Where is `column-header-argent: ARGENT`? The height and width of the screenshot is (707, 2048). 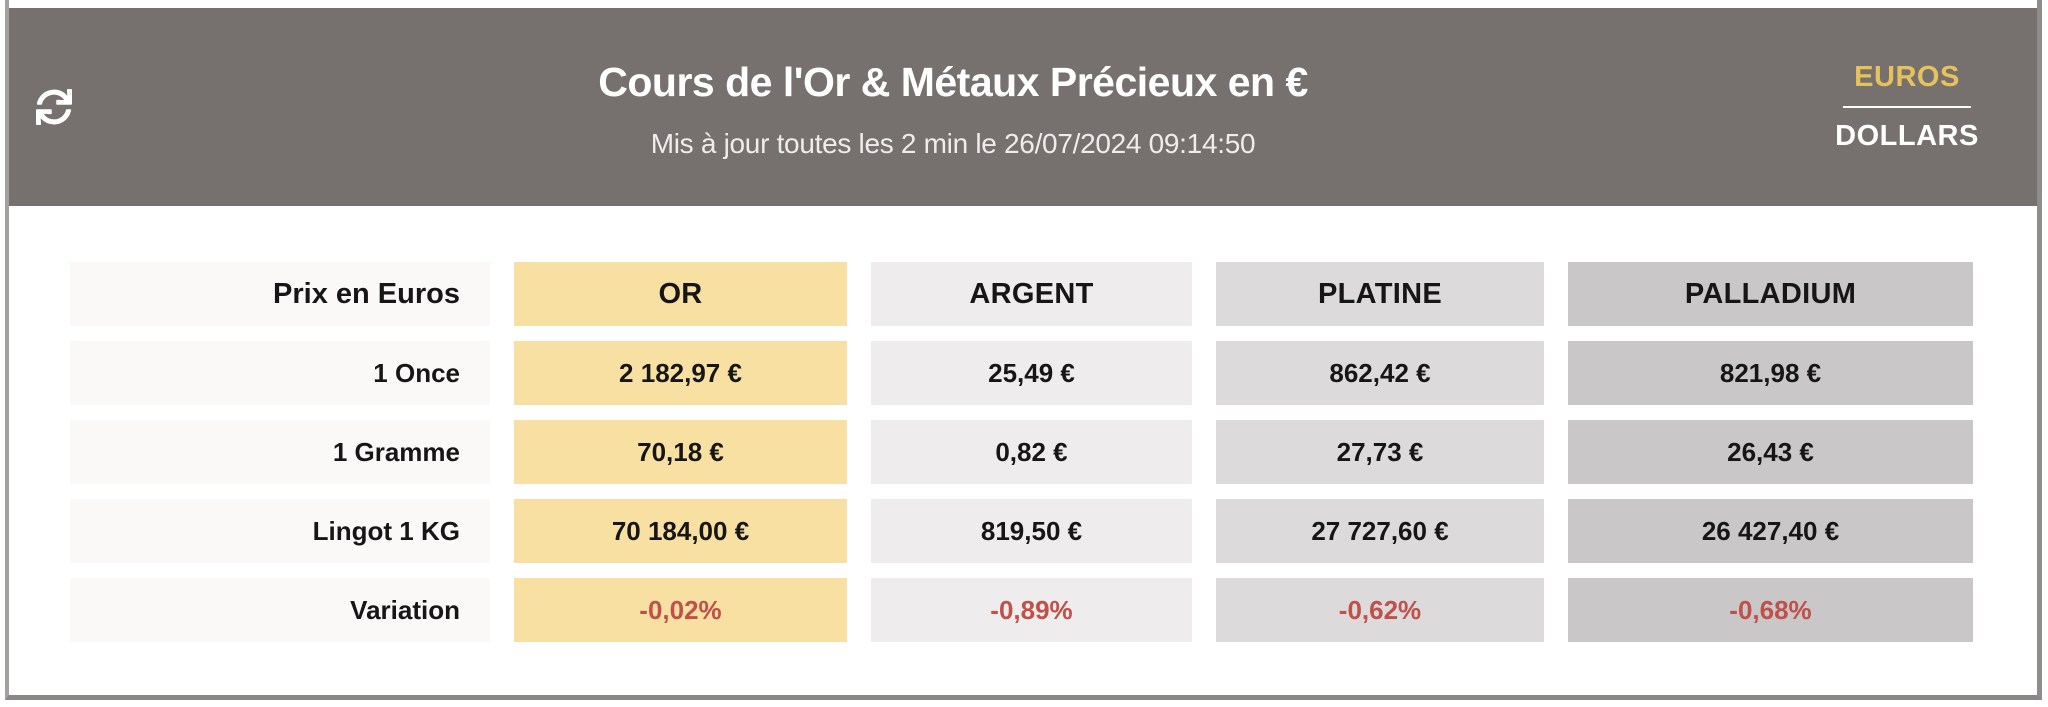
column-header-argent: ARGENT is located at coordinates (1031, 294).